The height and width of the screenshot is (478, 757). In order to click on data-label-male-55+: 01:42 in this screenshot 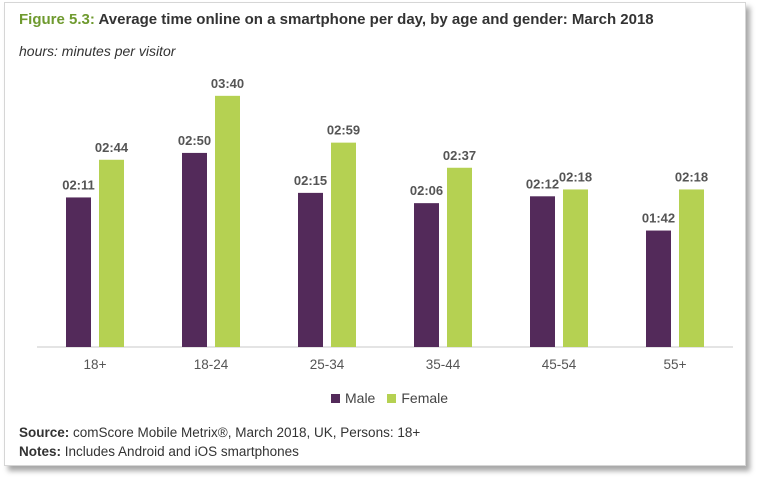, I will do `click(658, 218)`.